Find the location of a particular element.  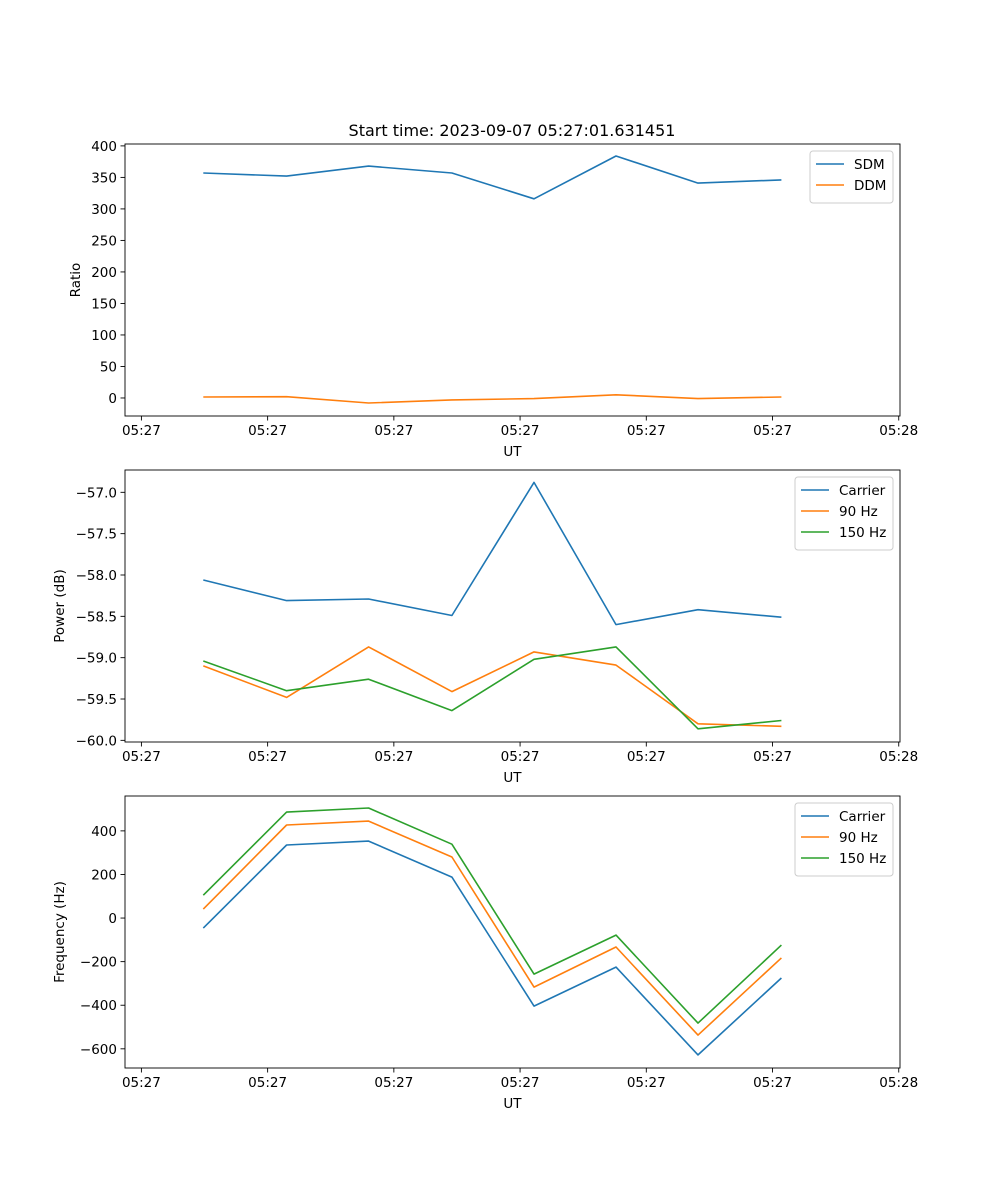

y-tick-label: −59.5 is located at coordinates (96, 700).